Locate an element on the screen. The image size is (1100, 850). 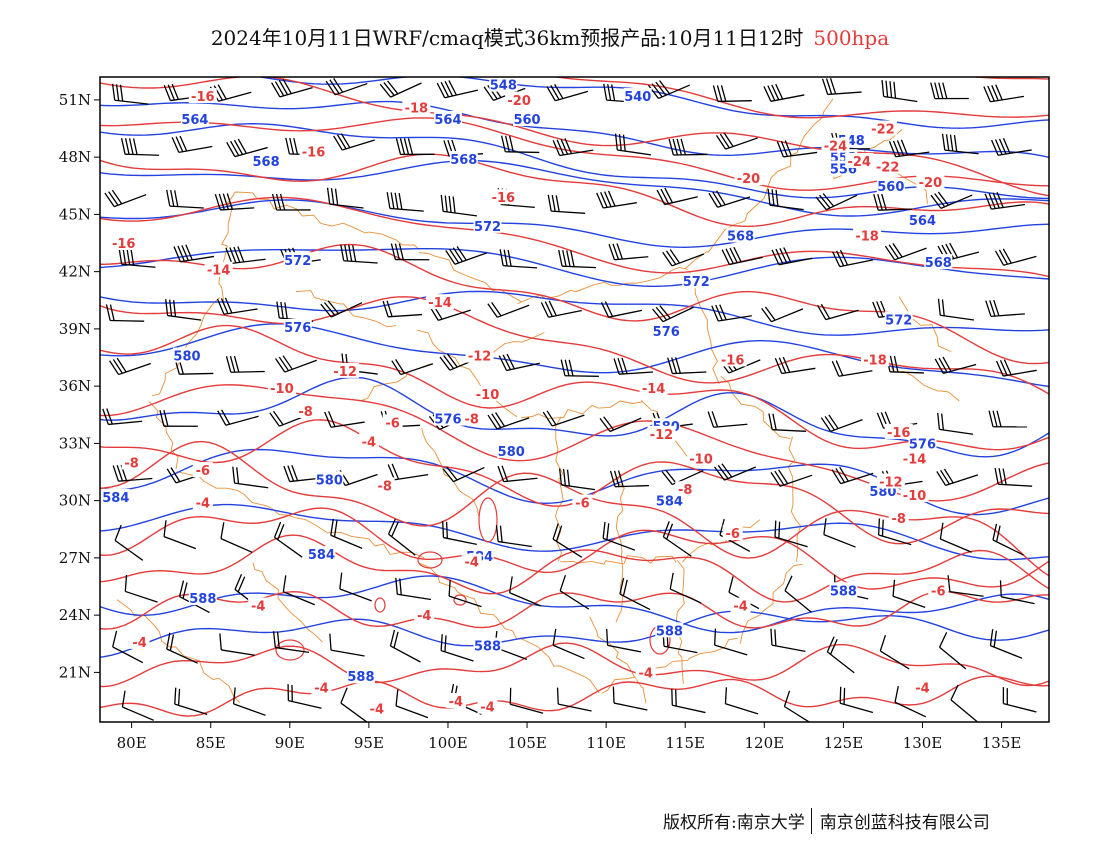
lon-tick-label: 125E is located at coordinates (844, 743).